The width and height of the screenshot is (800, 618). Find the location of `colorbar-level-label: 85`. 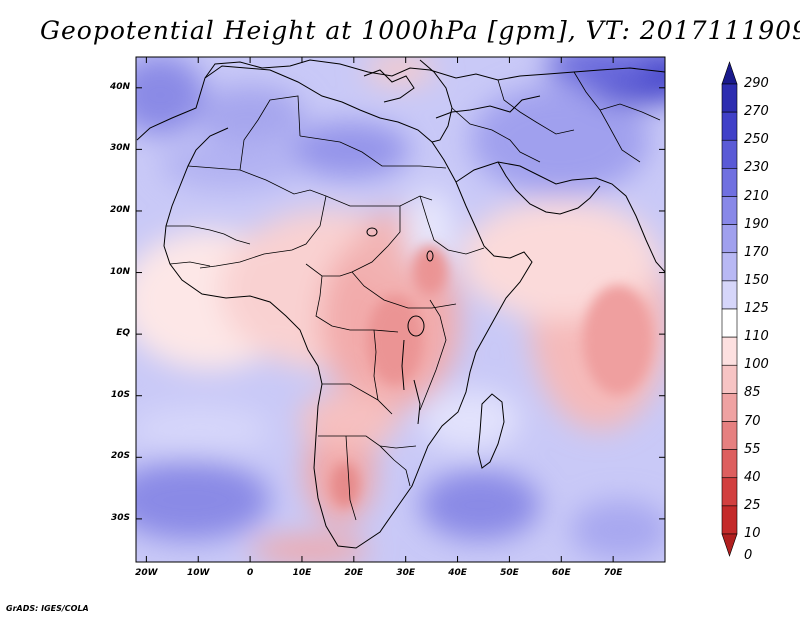

colorbar-level-label: 85 is located at coordinates (752, 393).